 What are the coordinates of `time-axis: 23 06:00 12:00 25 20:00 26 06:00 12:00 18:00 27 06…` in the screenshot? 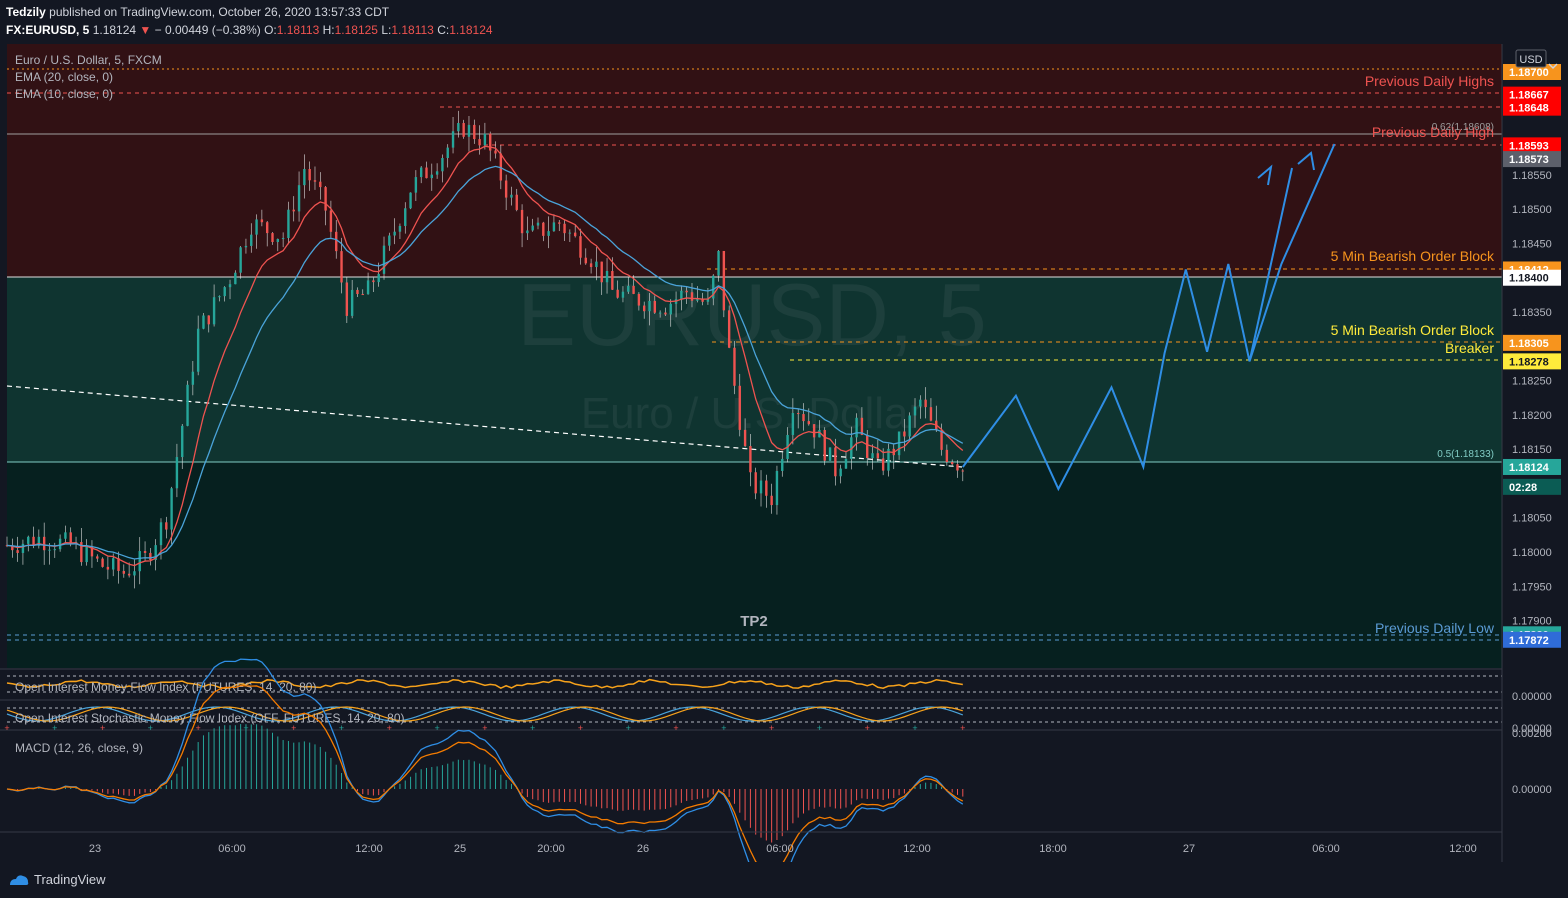 It's located at (783, 849).